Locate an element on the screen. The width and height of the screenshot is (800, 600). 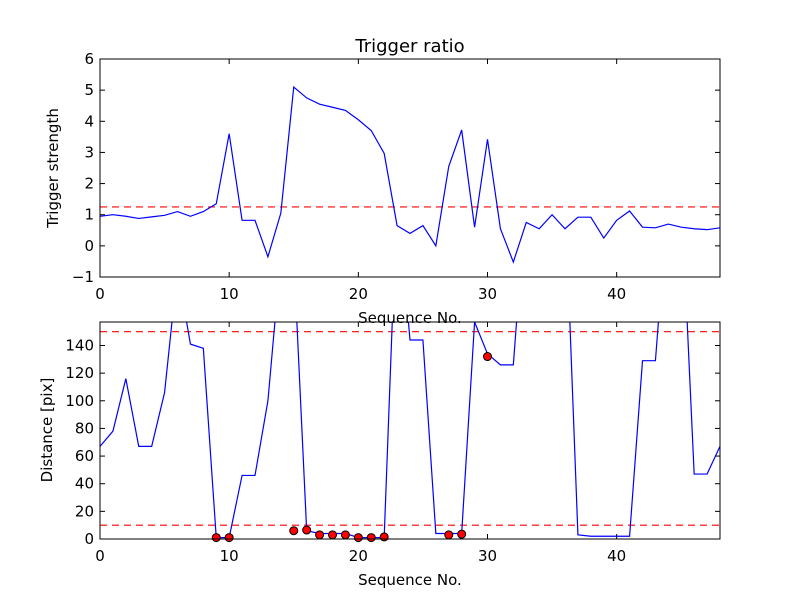
y-tick-label: 60 is located at coordinates (84, 456).